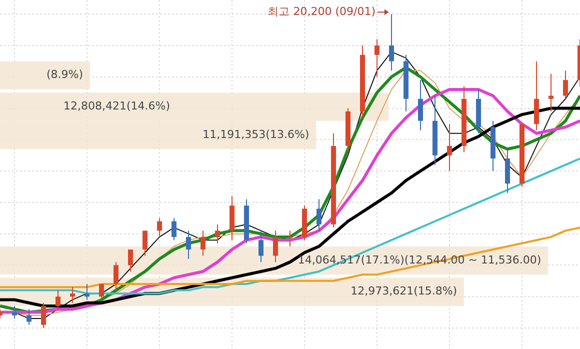  Describe the element at coordinates (404, 291) in the screenshot. I see `band-label: 12,973,621(15.8%)` at that location.